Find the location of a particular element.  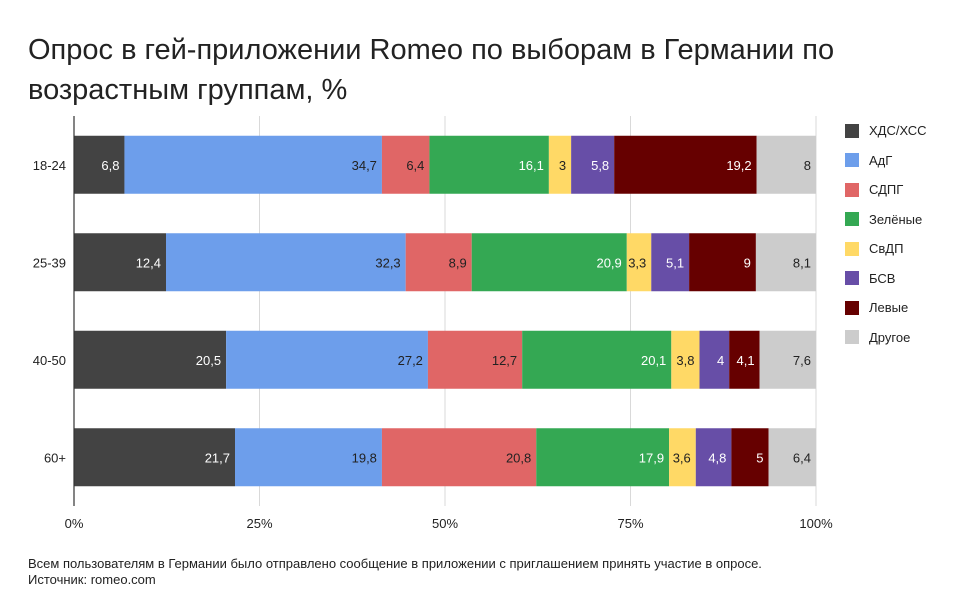

x-tick-label: 50% is located at coordinates (445, 523).